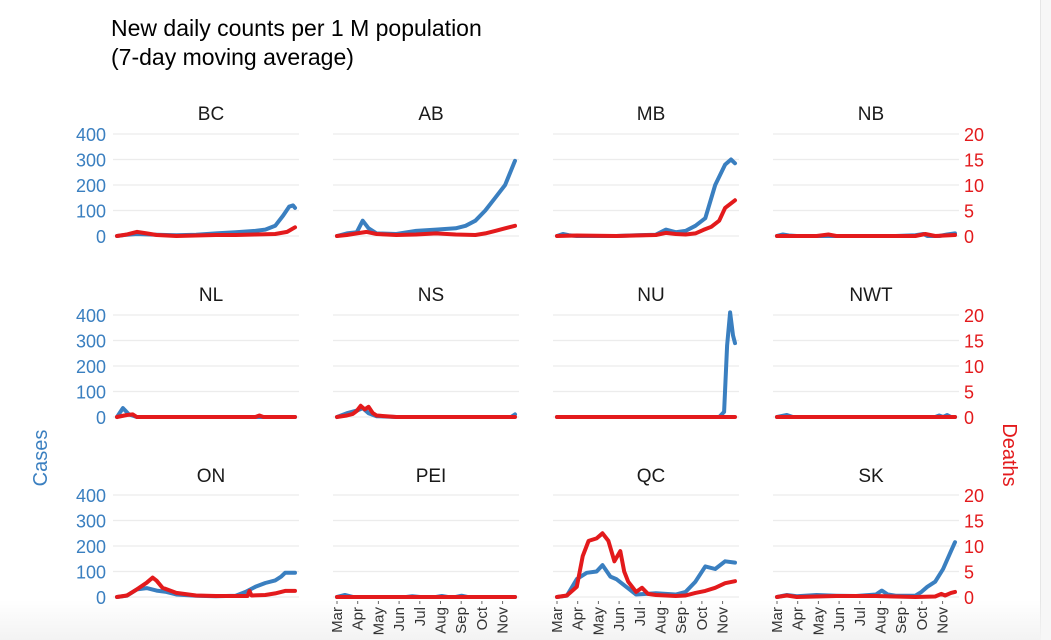 The image size is (1051, 640). I want to click on facet-title: NL, so click(211, 295).